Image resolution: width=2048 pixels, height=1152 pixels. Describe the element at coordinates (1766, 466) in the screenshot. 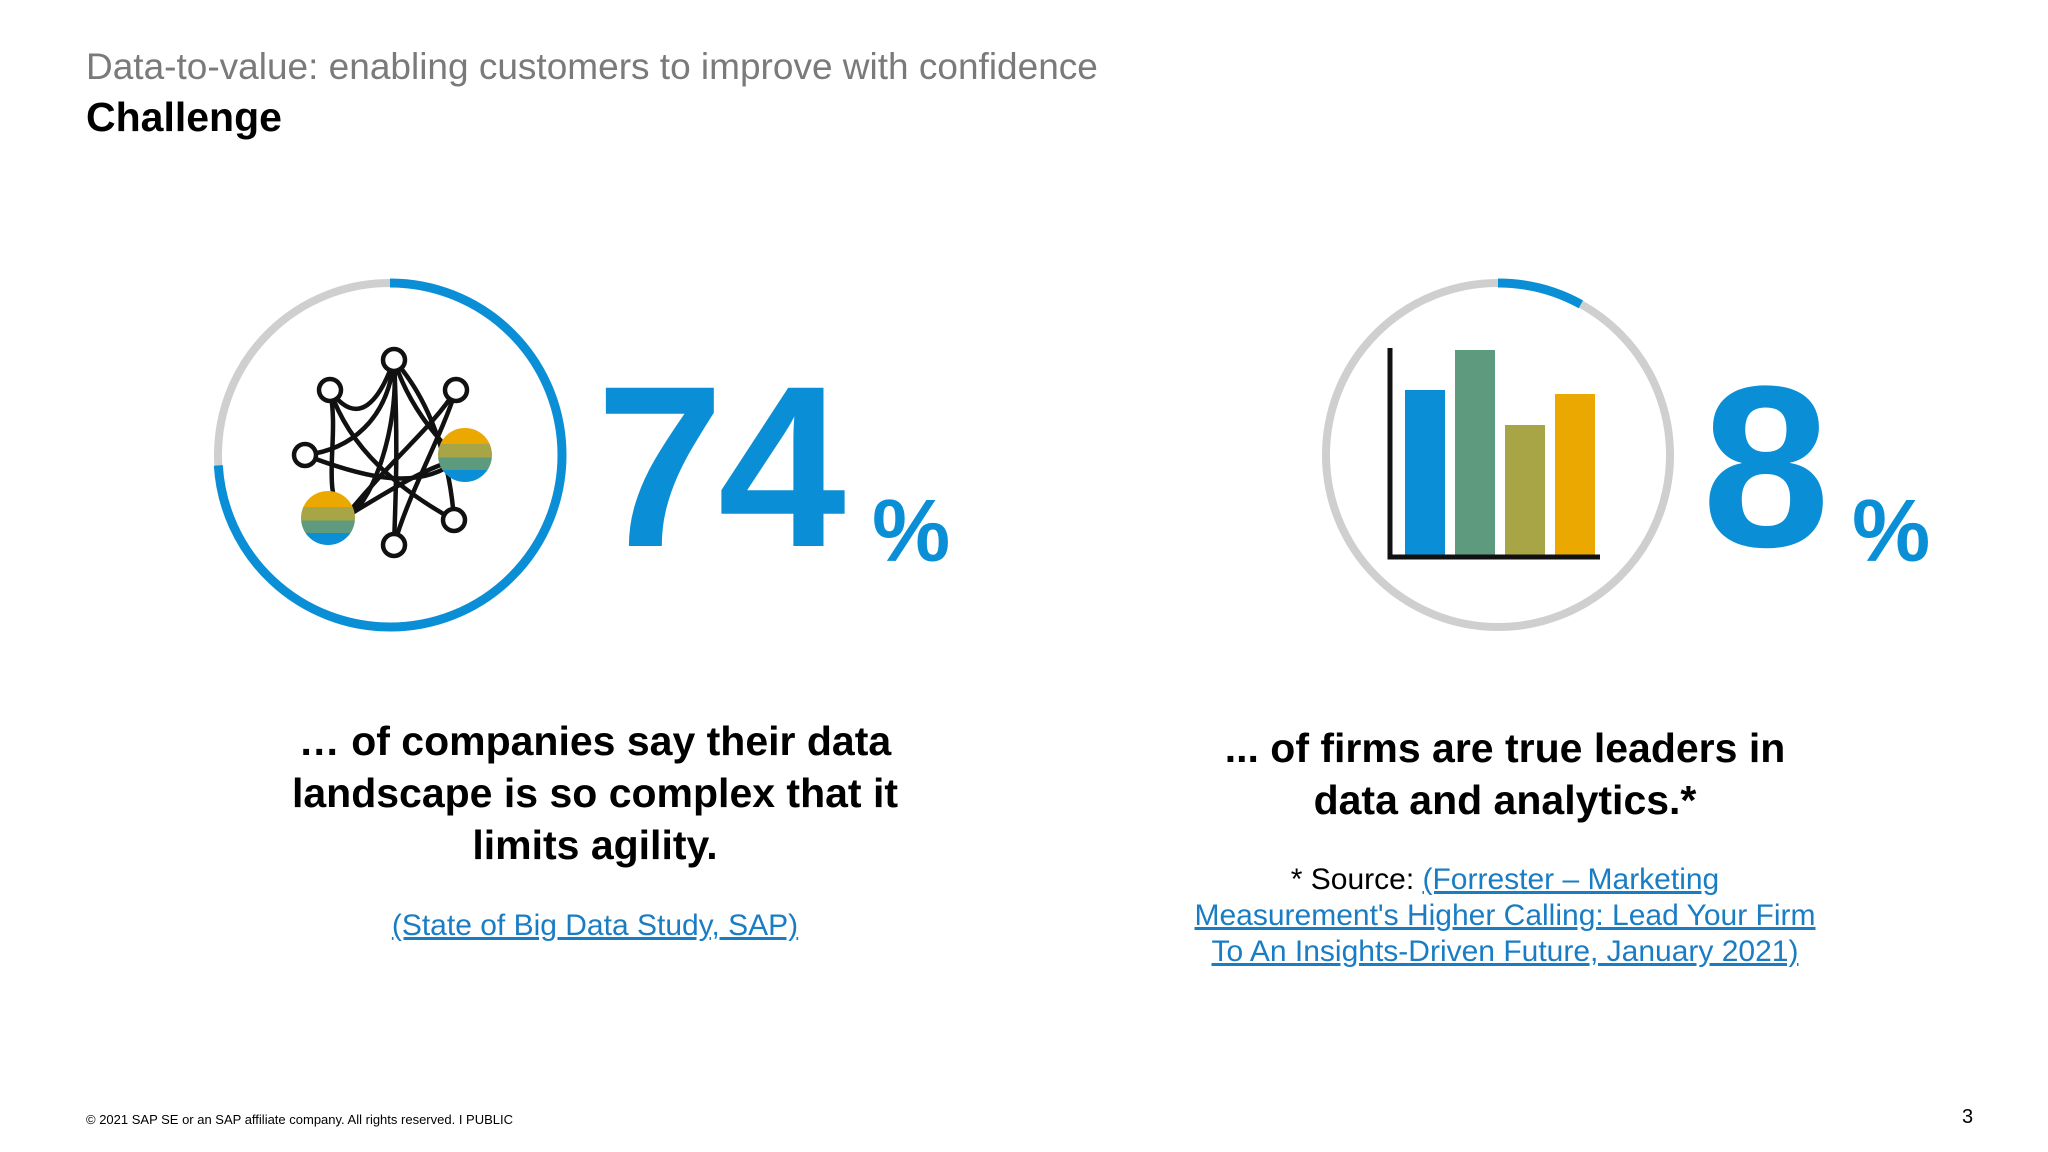

I see `stat-value-right: 8` at that location.